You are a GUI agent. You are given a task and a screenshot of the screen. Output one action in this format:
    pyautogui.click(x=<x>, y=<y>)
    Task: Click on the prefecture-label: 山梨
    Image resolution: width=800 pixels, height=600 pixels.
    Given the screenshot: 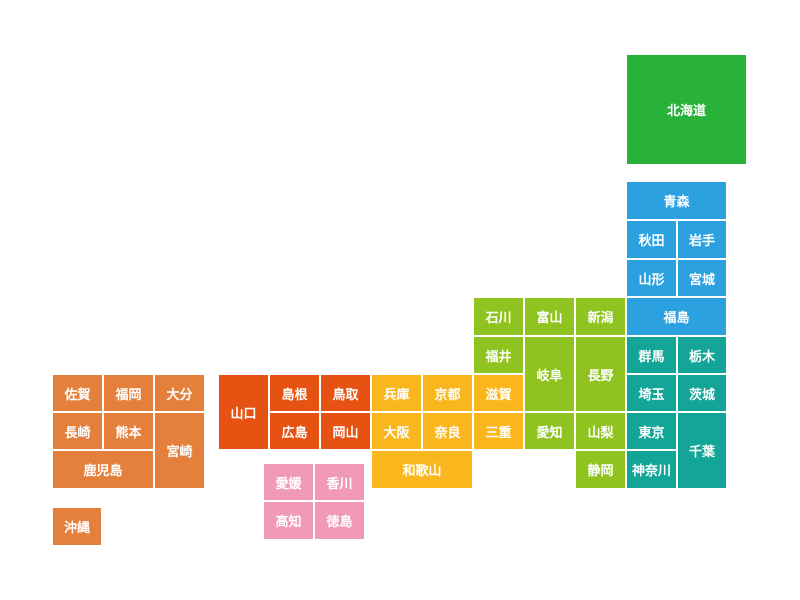 What is the action you would take?
    pyautogui.click(x=600, y=433)
    